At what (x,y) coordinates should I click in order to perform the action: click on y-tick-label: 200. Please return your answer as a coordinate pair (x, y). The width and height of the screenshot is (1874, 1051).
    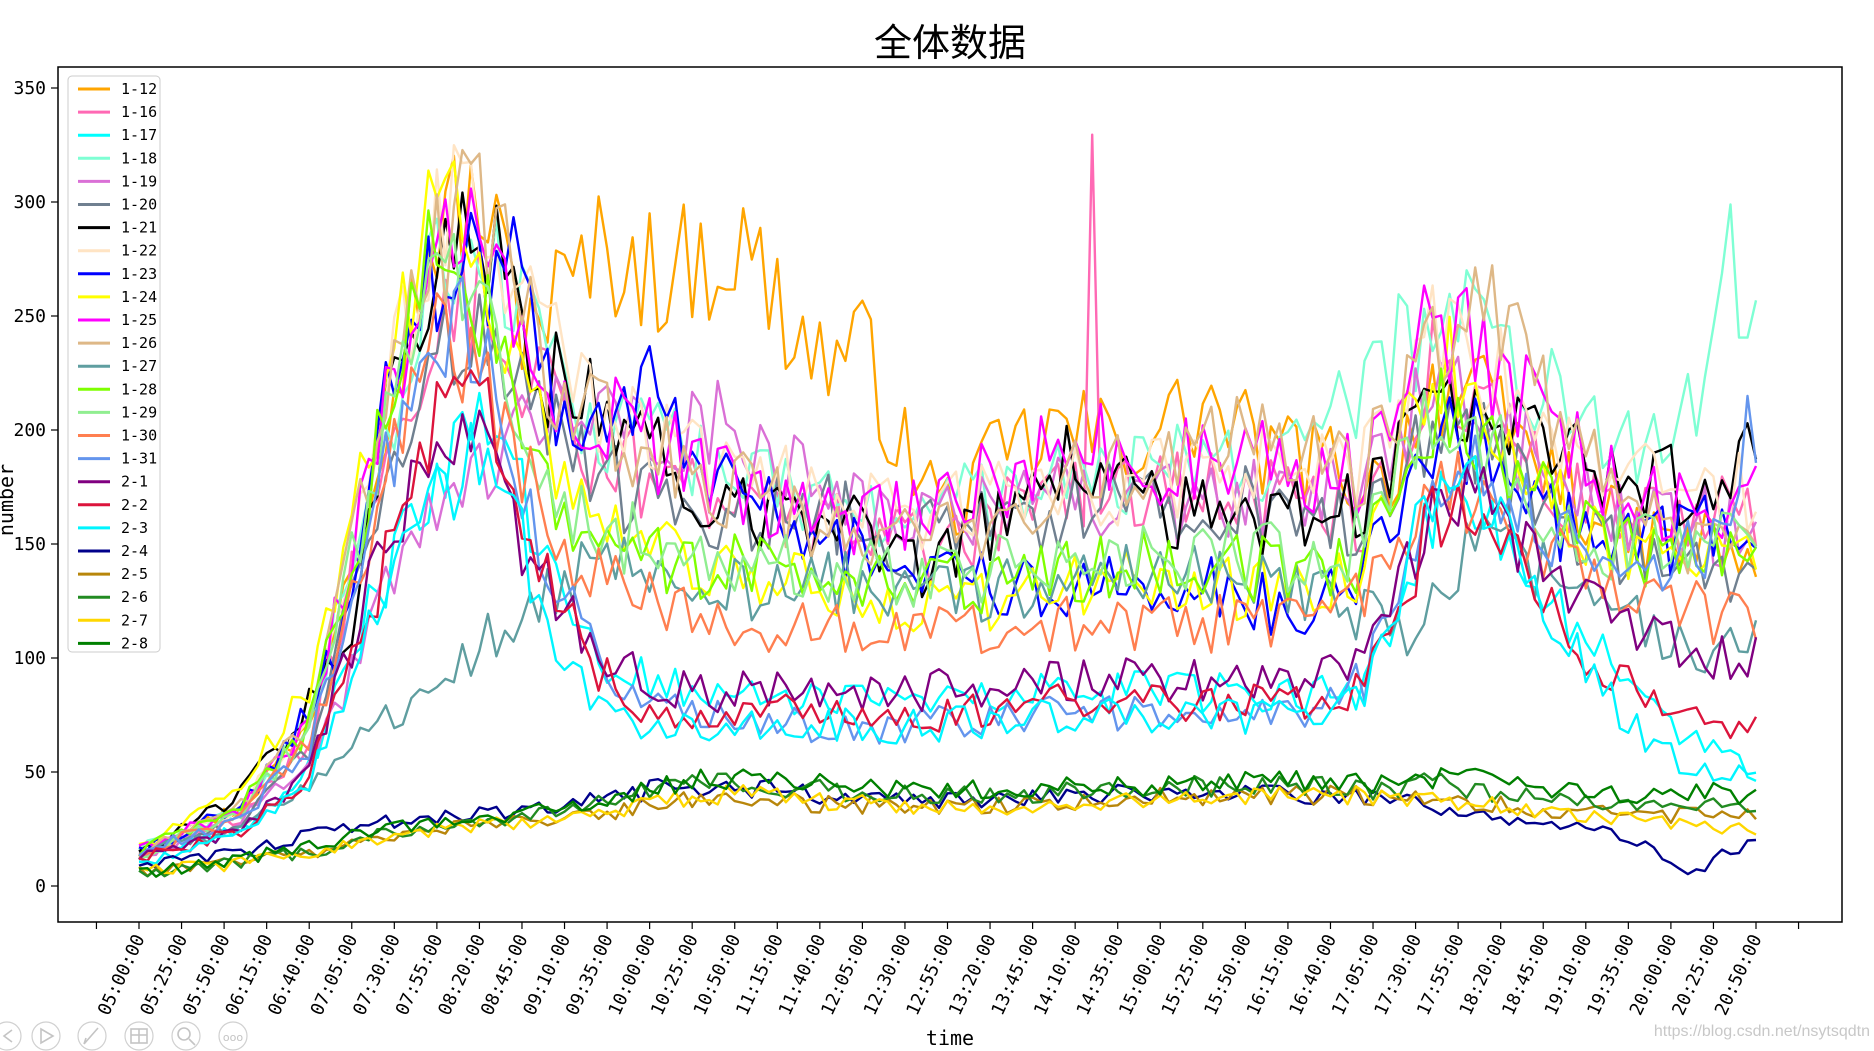
    Looking at the image, I should click on (29, 430).